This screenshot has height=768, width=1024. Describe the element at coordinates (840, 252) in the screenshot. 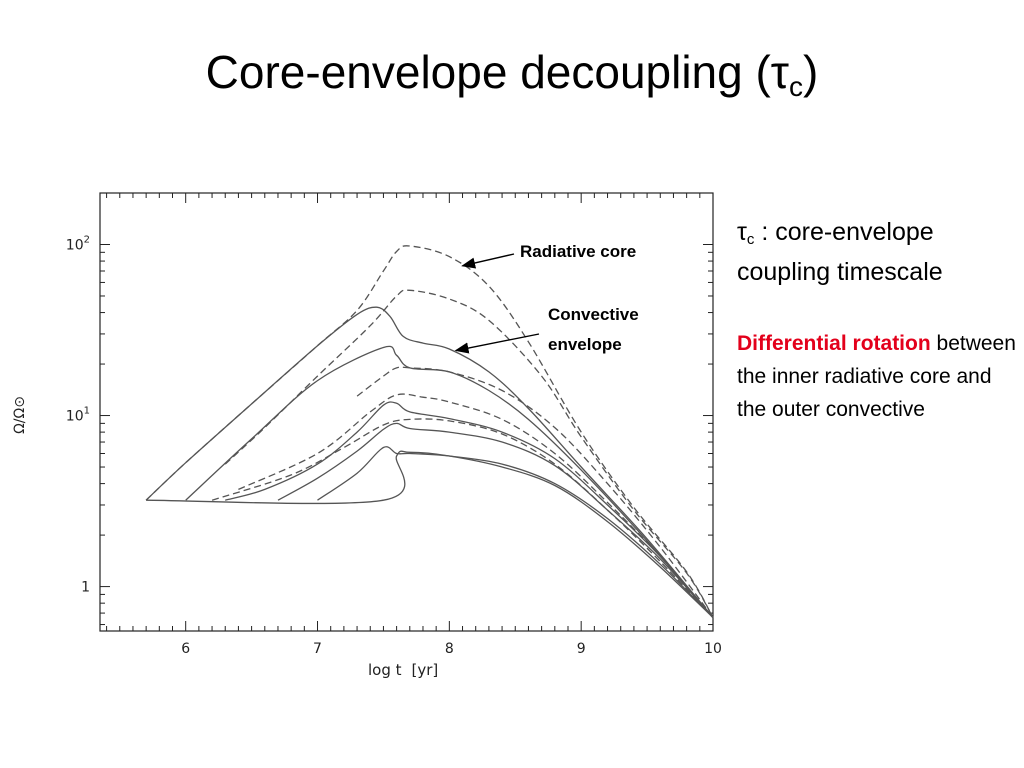

I see `definition-body: : core-envelope coupling timescale` at that location.